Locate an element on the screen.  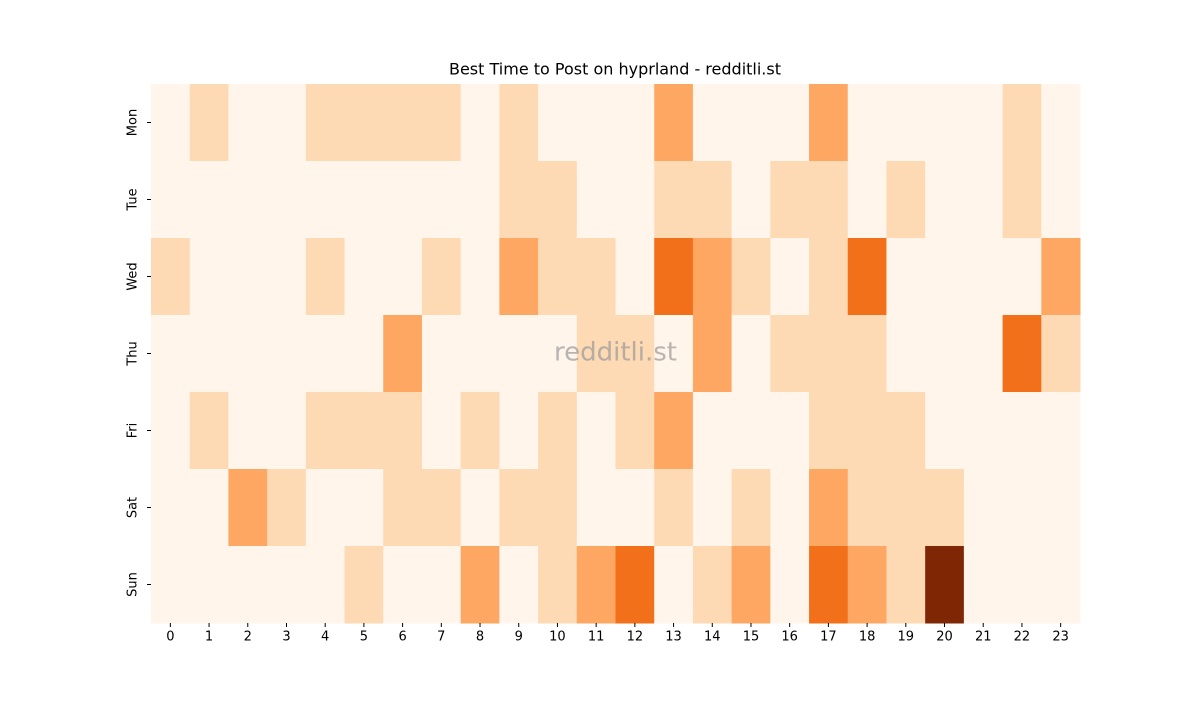
x-tick-label: 20 is located at coordinates (944, 637).